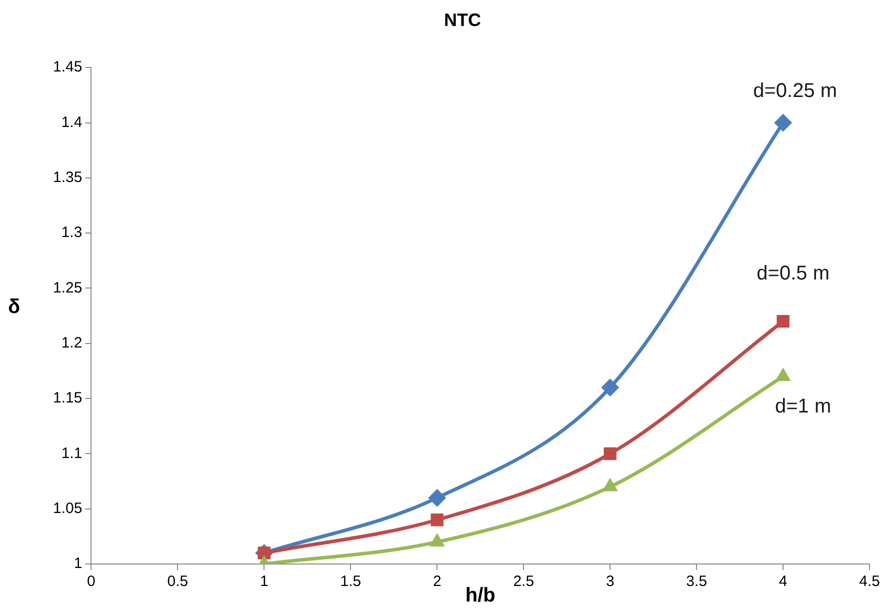 The image size is (883, 612). I want to click on x-tick-label: 3.5, so click(697, 581).